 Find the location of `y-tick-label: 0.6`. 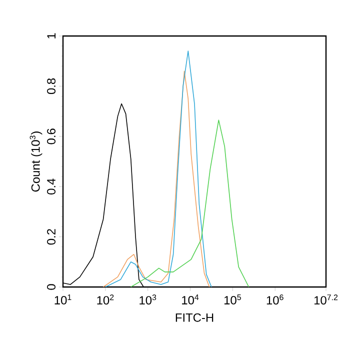

y-tick-label: 0.6 is located at coordinates (51, 136).